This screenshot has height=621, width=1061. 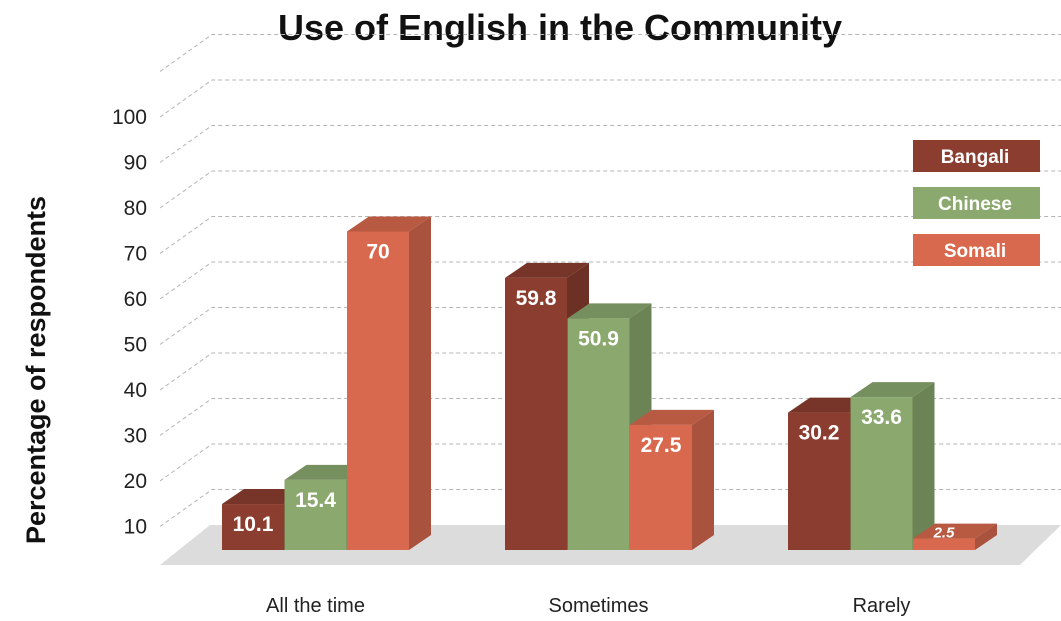 I want to click on category-label-rarely: Rarely, so click(x=882, y=606).